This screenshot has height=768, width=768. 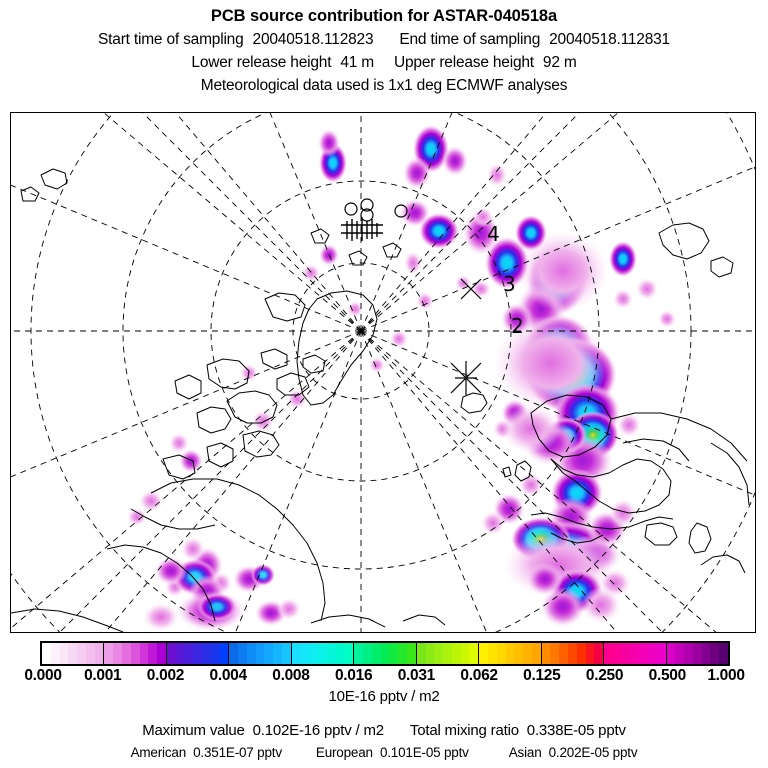 What do you see at coordinates (344, 752) in the screenshot?
I see `european-label: European` at bounding box center [344, 752].